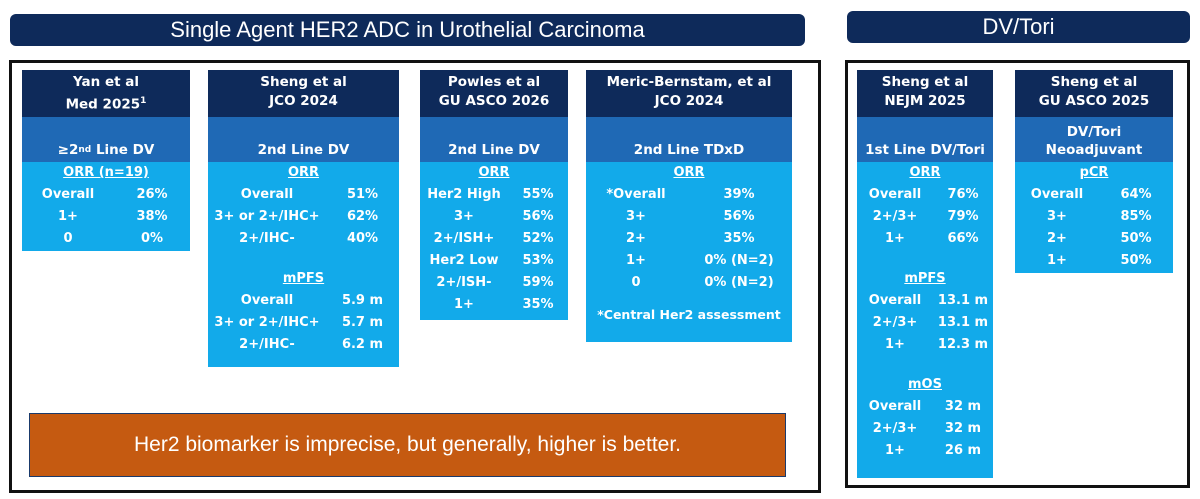 Image resolution: width=1200 pixels, height=499 pixels. What do you see at coordinates (105, 82) in the screenshot?
I see `card-author: Yan et al` at bounding box center [105, 82].